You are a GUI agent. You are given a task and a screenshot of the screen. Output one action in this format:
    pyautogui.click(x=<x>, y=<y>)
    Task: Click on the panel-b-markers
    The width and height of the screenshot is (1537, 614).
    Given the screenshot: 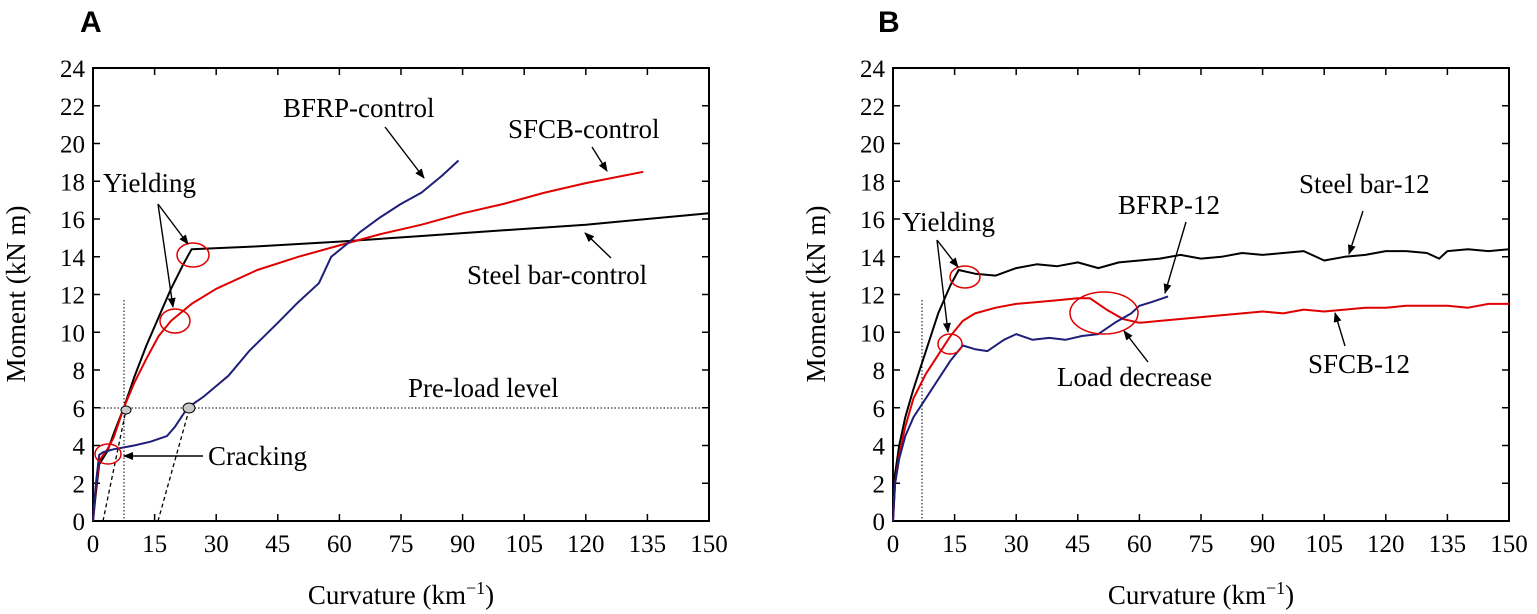 What is the action you would take?
    pyautogui.click(x=1038, y=310)
    